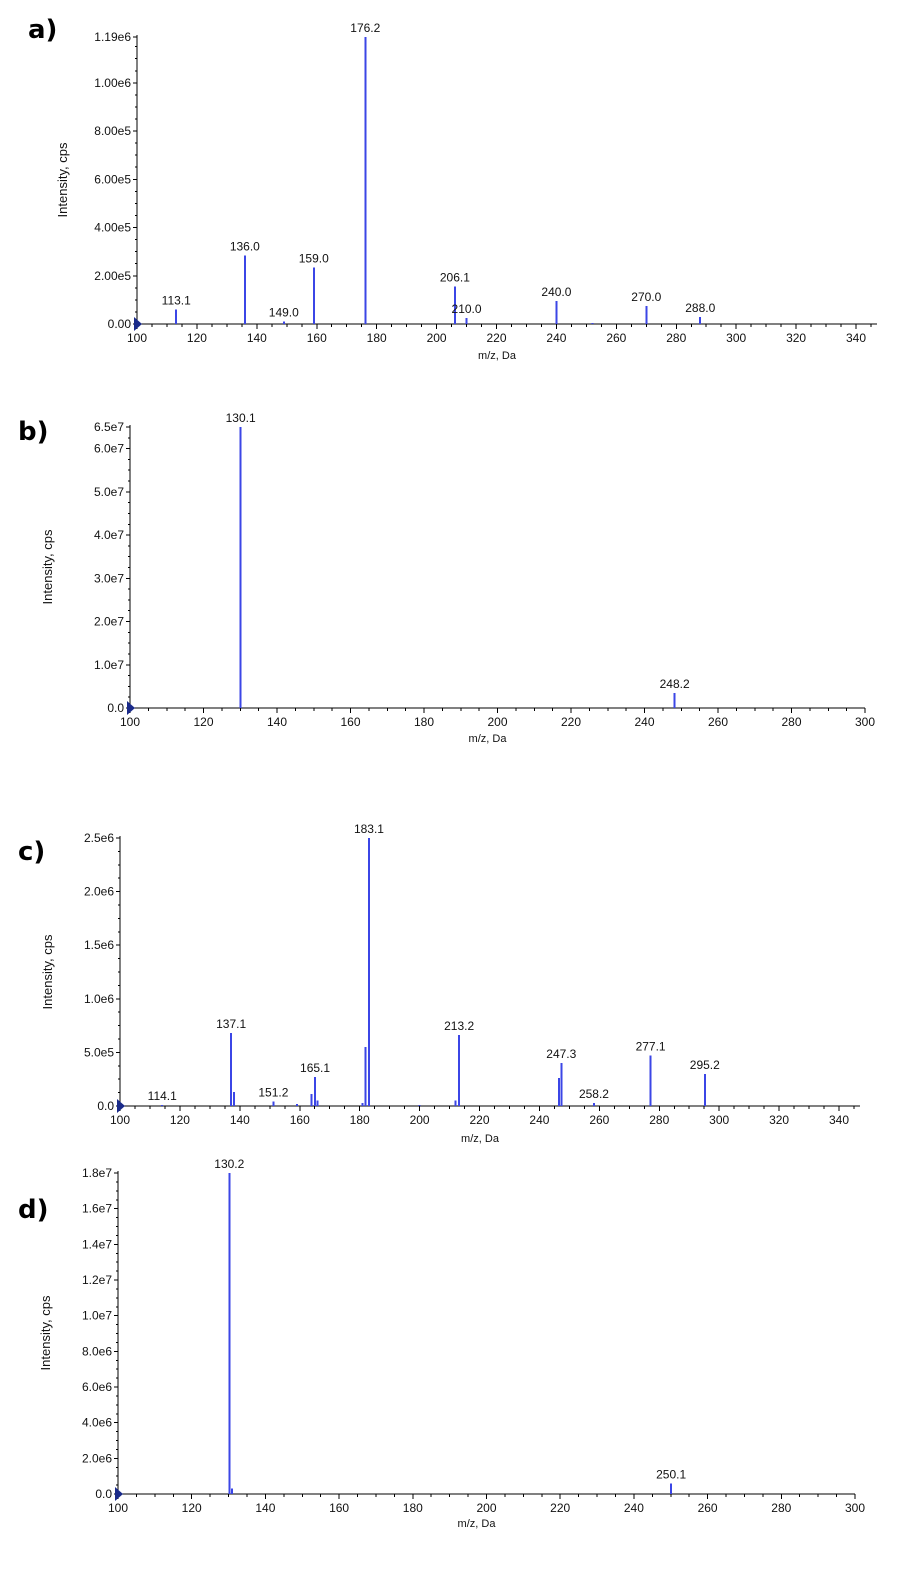 This screenshot has height=1570, width=906. What do you see at coordinates (97, 1209) in the screenshot?
I see `y-tick-label: 1.6e7` at bounding box center [97, 1209].